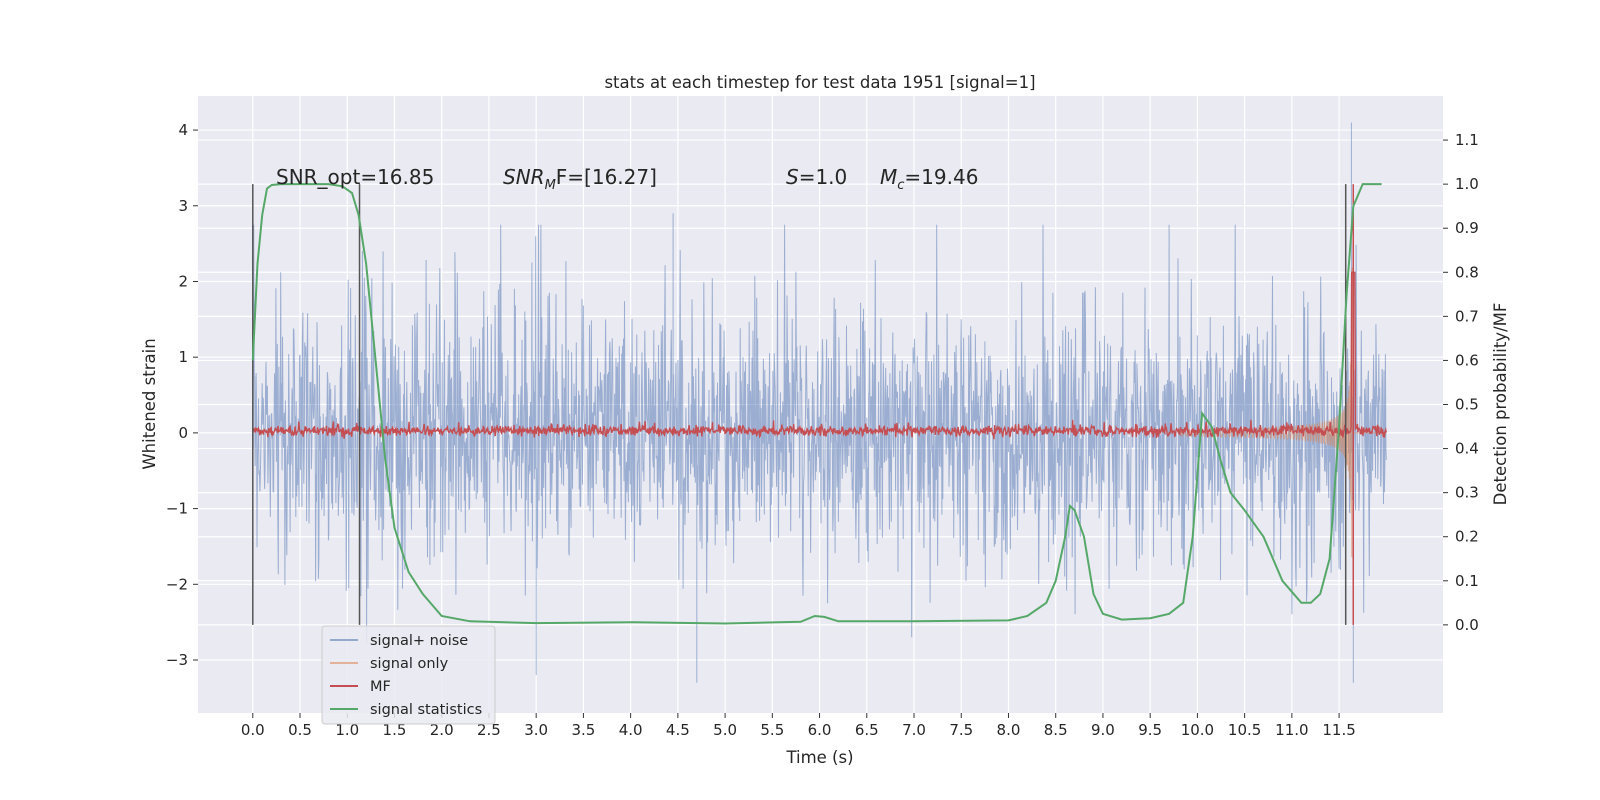  I want to click on x-tick-label: 1.5, so click(395, 730).